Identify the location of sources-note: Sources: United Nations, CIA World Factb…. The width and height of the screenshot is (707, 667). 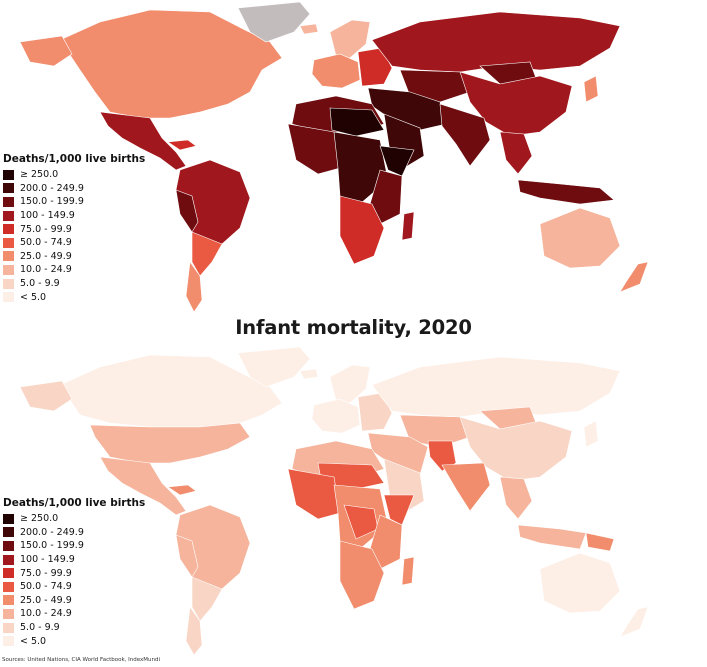
(81, 660).